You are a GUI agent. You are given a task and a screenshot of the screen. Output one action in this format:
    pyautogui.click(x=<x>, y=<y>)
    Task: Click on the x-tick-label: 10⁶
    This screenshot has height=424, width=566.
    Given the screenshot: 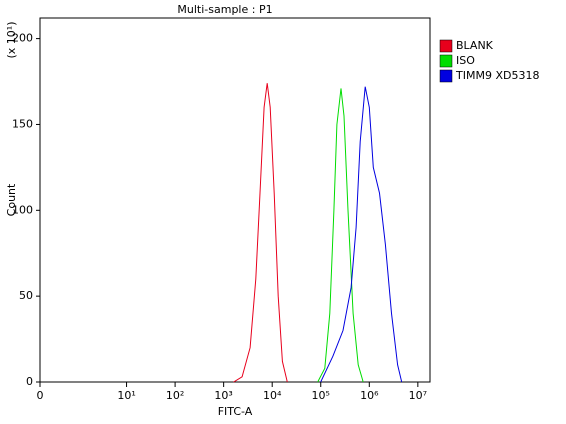 What is the action you would take?
    pyautogui.click(x=369, y=395)
    